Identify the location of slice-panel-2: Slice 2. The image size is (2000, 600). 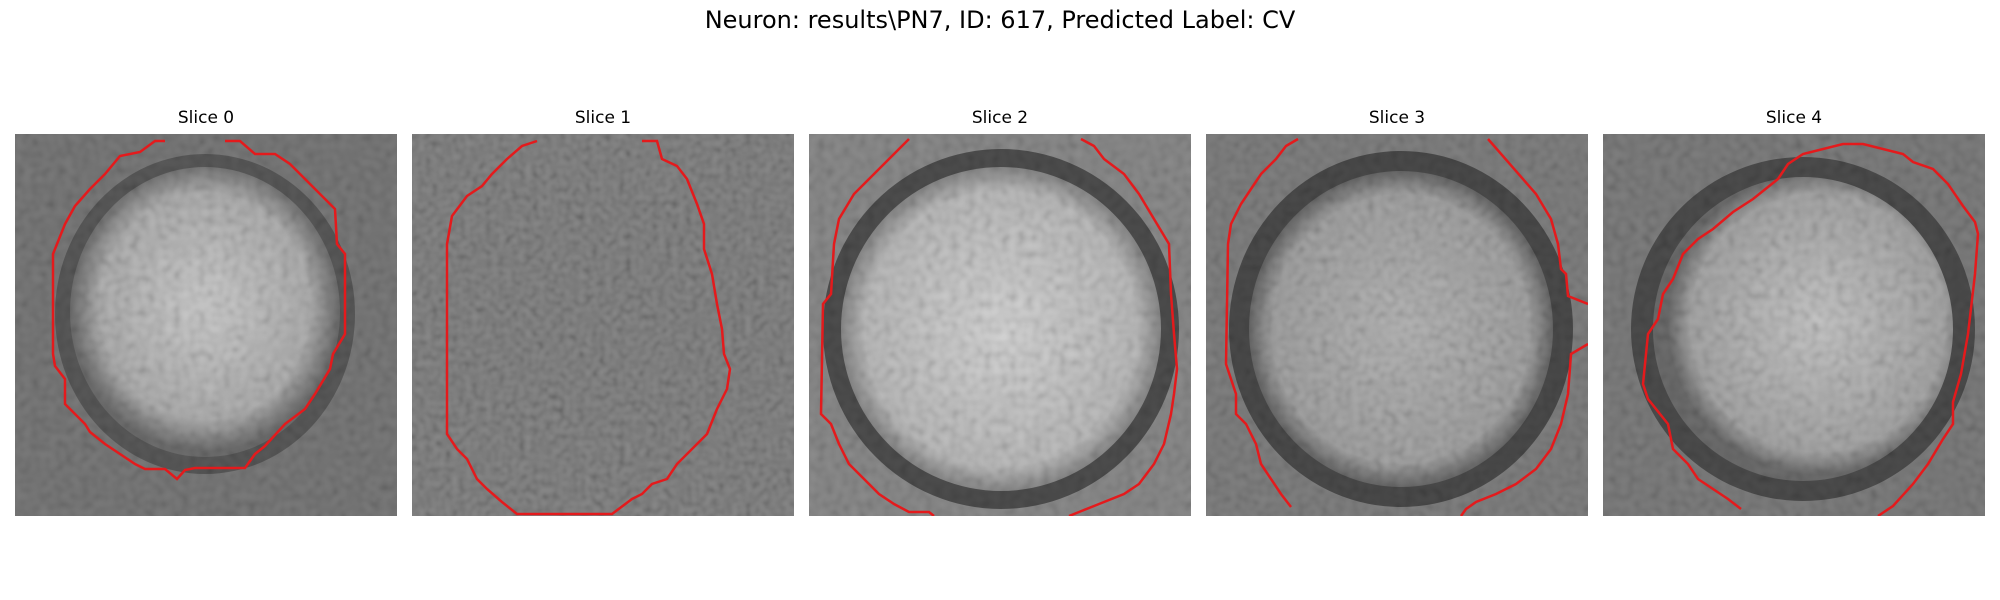
(1000, 313).